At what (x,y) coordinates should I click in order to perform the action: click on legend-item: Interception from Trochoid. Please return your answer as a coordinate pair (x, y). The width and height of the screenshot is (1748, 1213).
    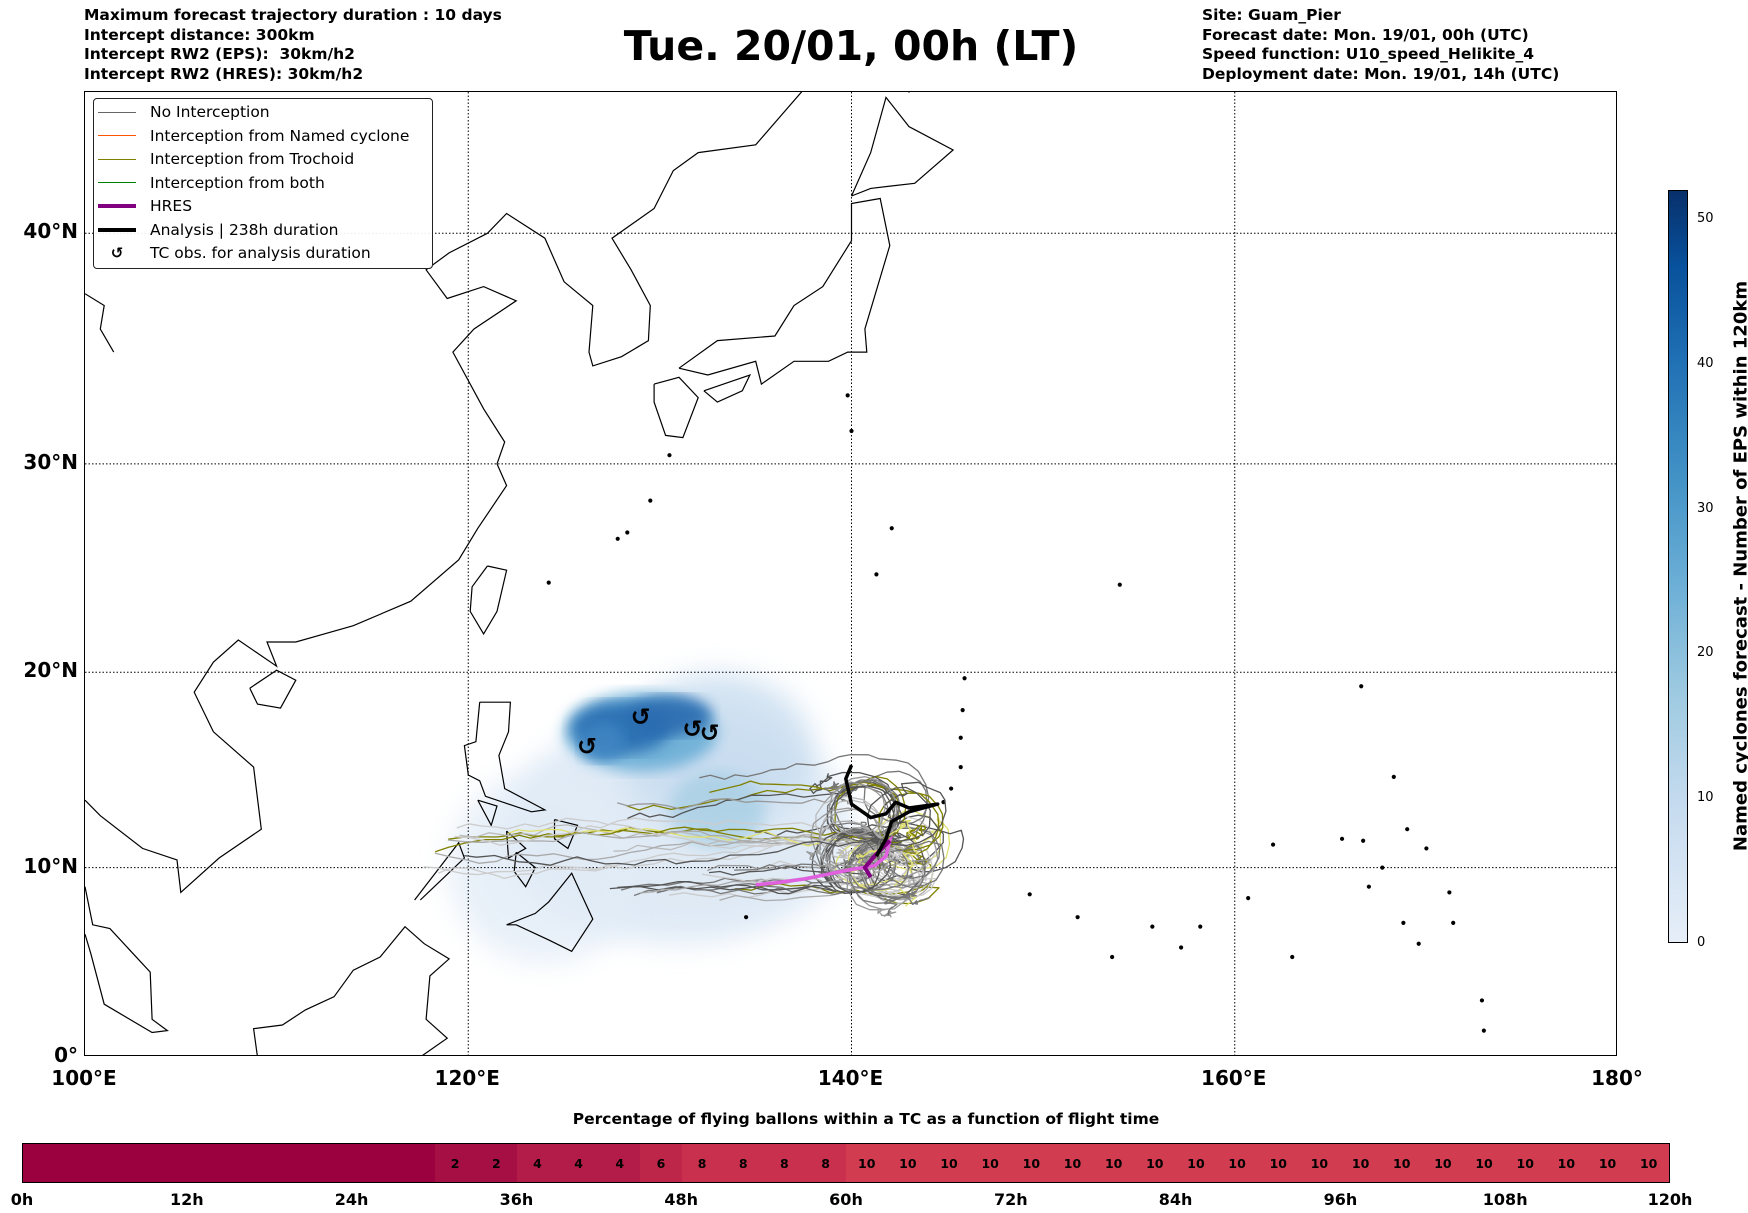
    Looking at the image, I should click on (224, 159).